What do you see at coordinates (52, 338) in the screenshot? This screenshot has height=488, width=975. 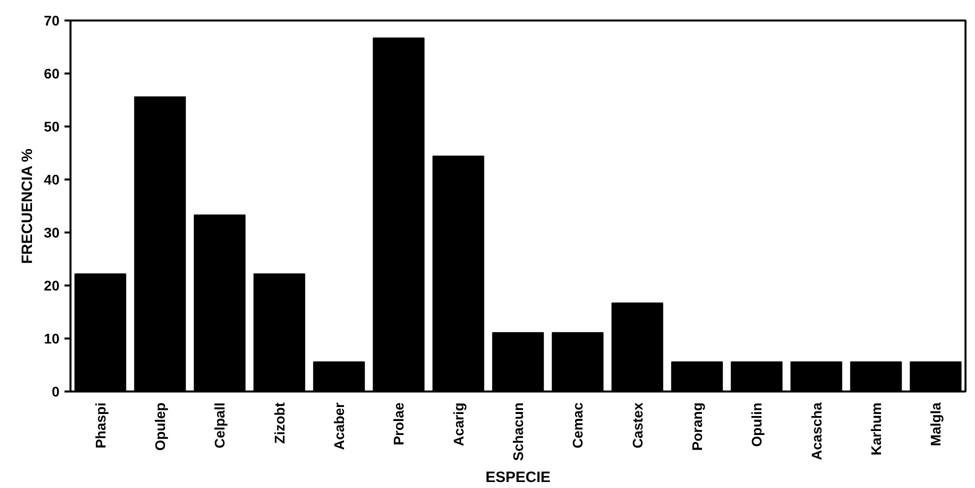 I see `y-tick-label: 10` at bounding box center [52, 338].